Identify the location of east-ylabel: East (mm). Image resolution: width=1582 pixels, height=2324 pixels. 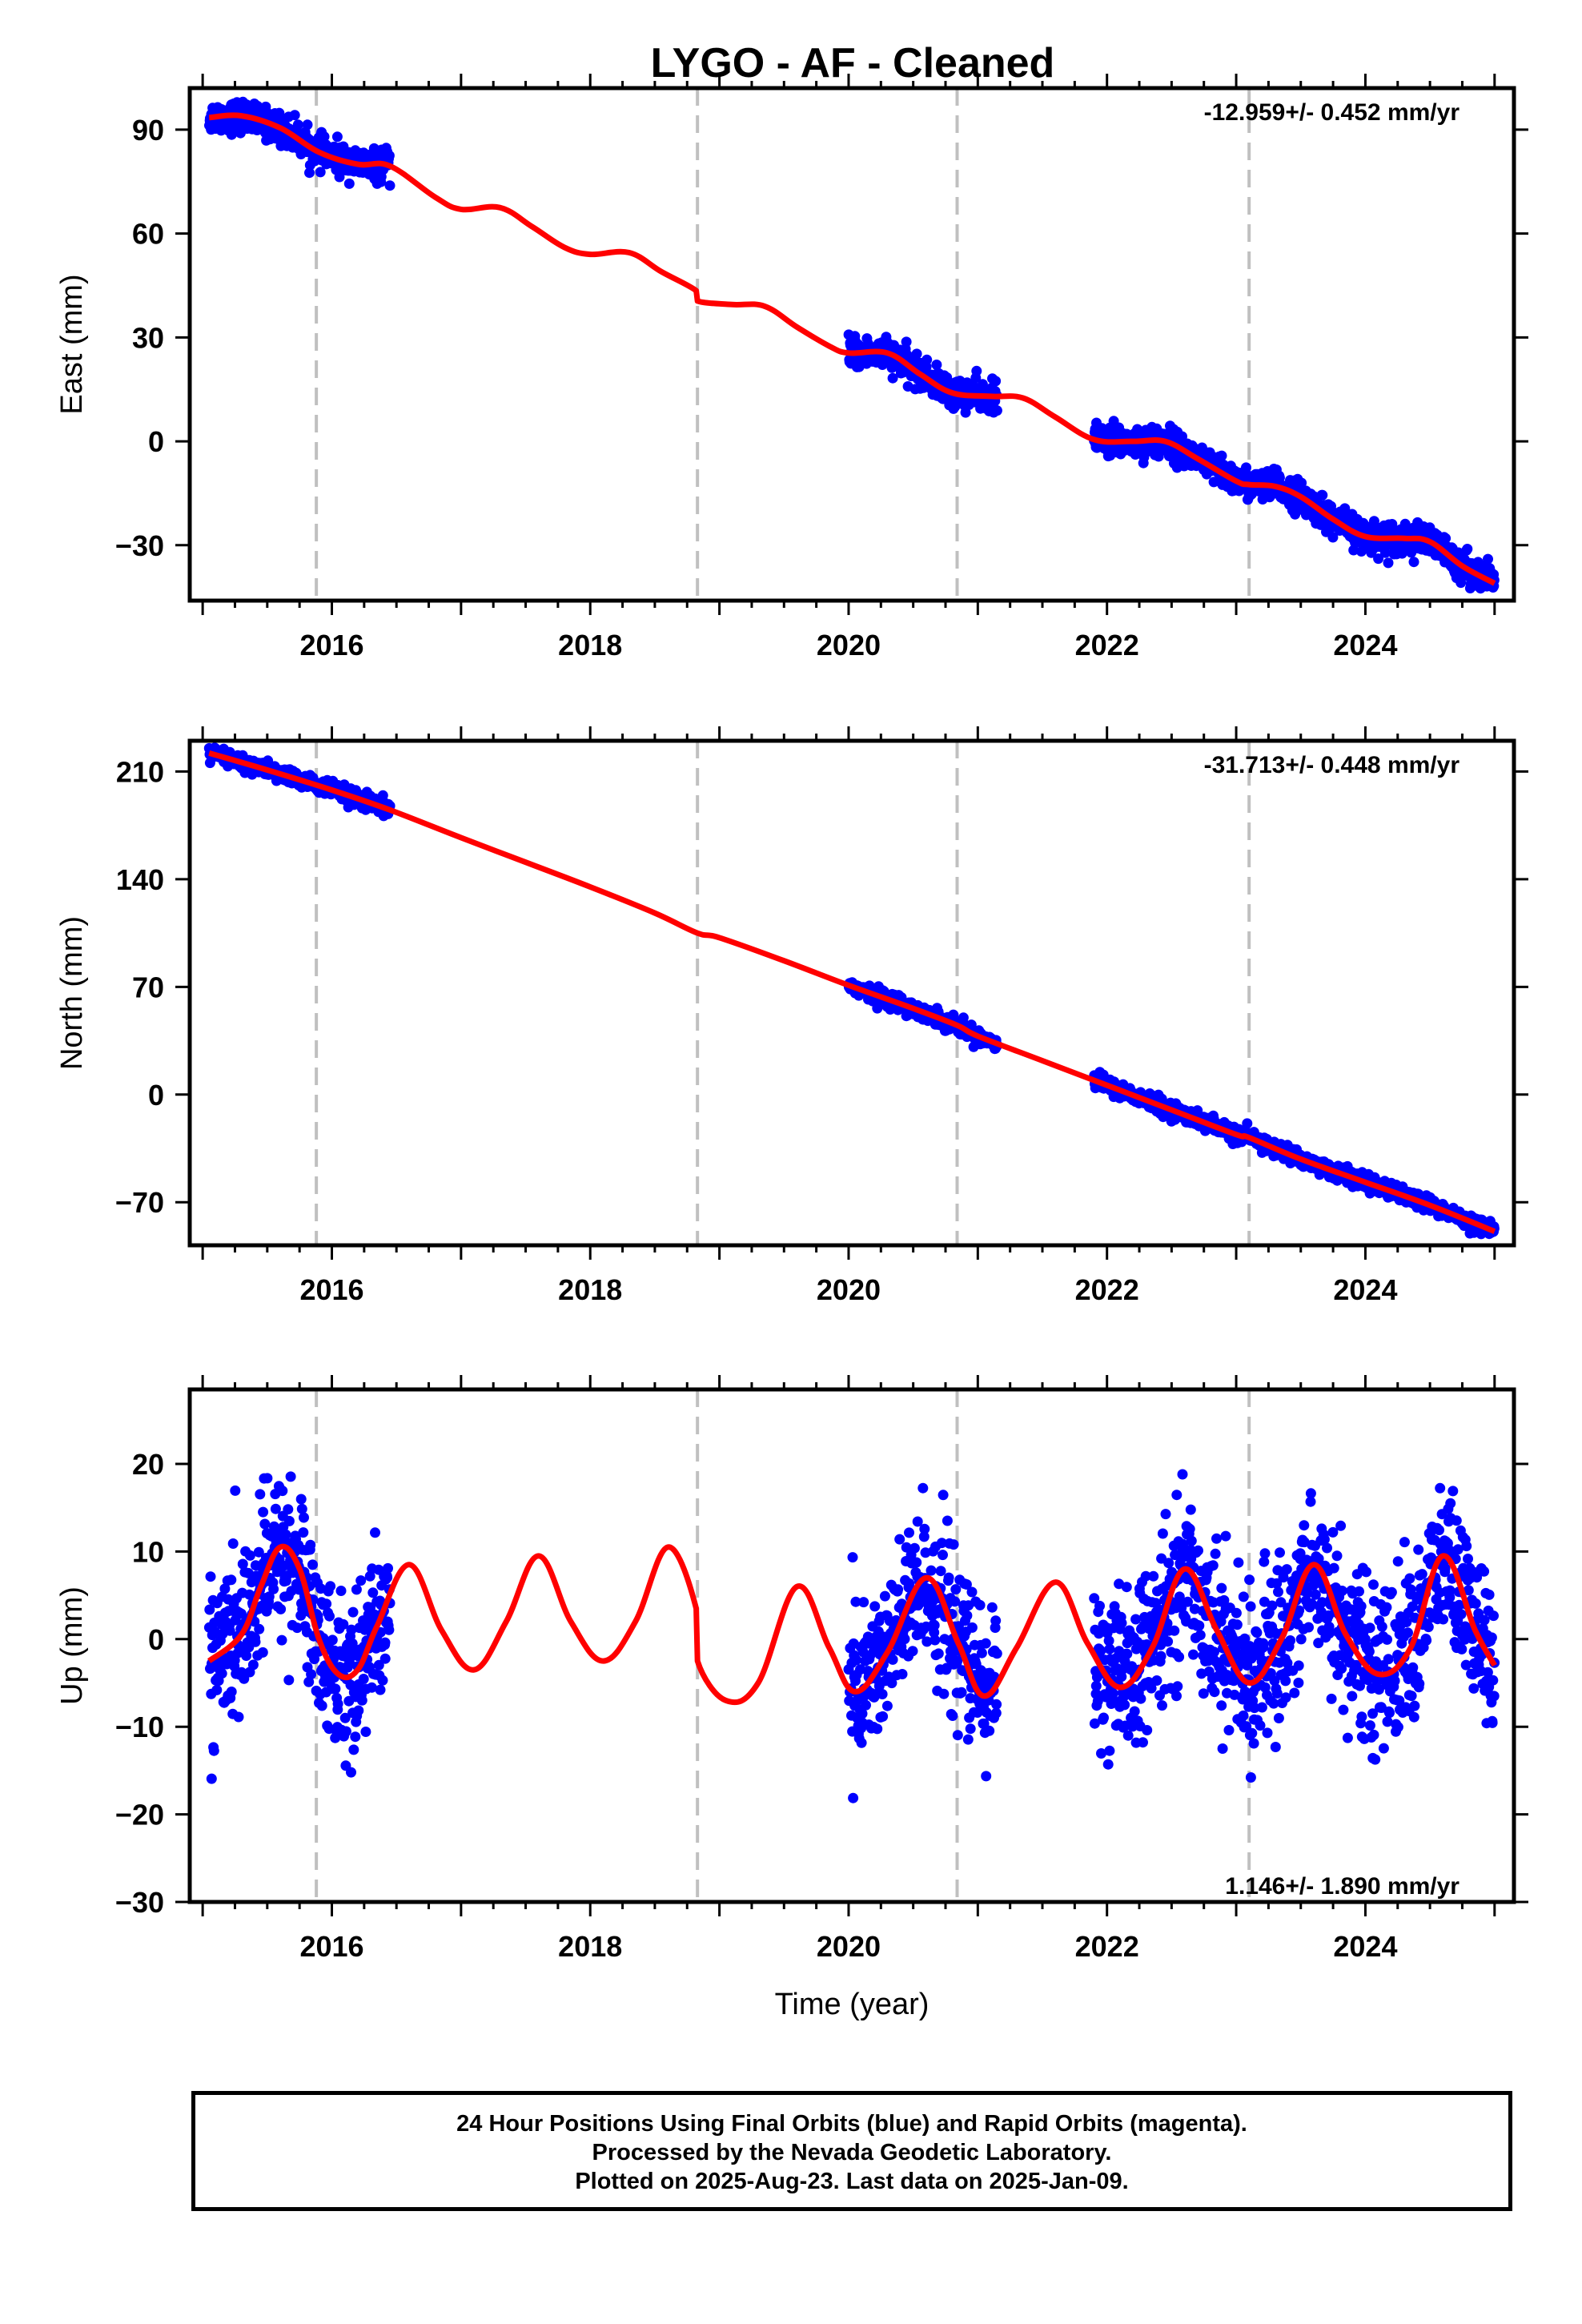
(72, 344).